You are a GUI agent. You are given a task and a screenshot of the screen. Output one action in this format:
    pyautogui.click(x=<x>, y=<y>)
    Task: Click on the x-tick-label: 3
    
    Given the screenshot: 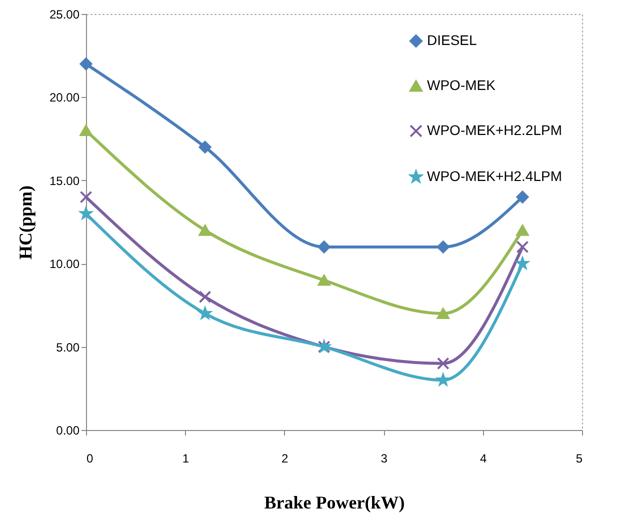 What is the action you would take?
    pyautogui.click(x=384, y=459)
    